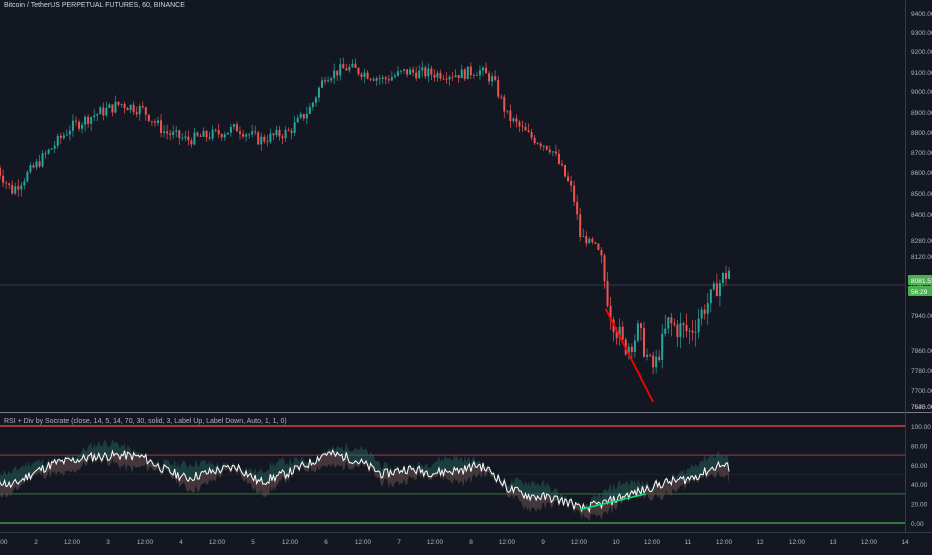 The width and height of the screenshot is (932, 555). I want to click on time-tick-label: 6, so click(326, 542).